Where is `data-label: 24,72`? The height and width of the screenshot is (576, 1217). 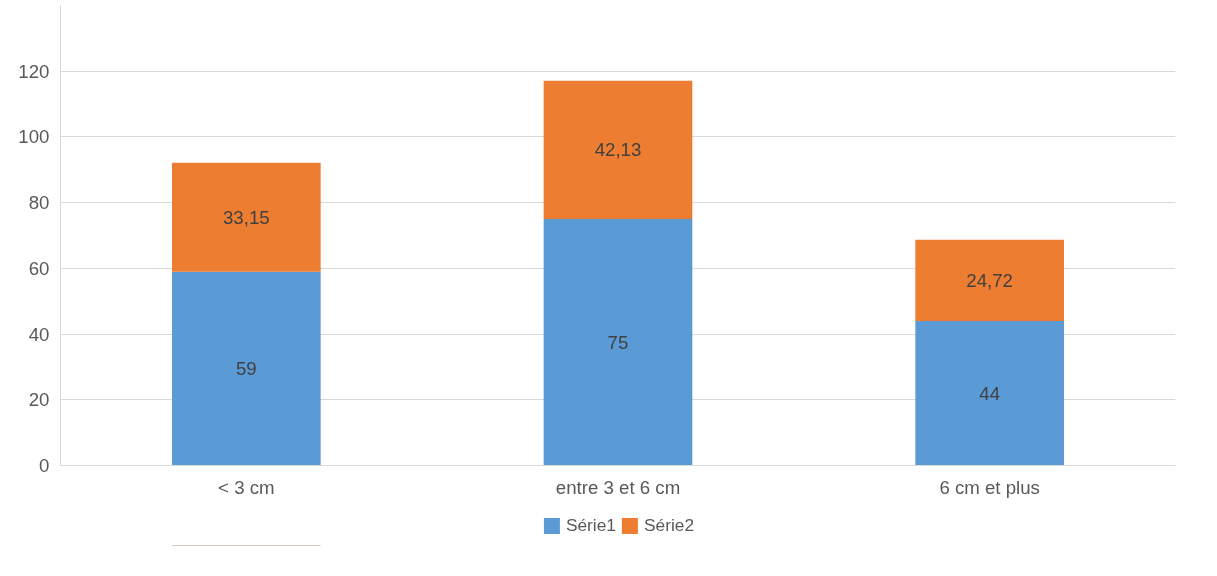 data-label: 24,72 is located at coordinates (990, 280).